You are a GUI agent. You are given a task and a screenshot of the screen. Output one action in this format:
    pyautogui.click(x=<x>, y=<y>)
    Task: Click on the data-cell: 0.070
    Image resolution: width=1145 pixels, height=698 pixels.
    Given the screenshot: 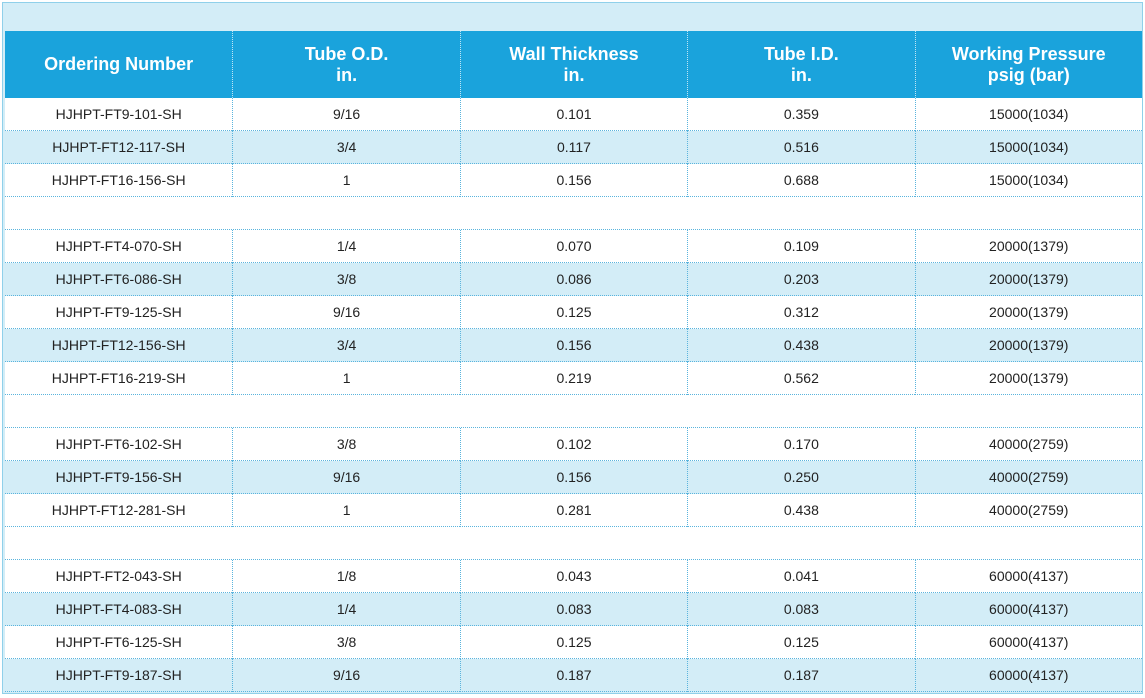 What is the action you would take?
    pyautogui.click(x=573, y=246)
    